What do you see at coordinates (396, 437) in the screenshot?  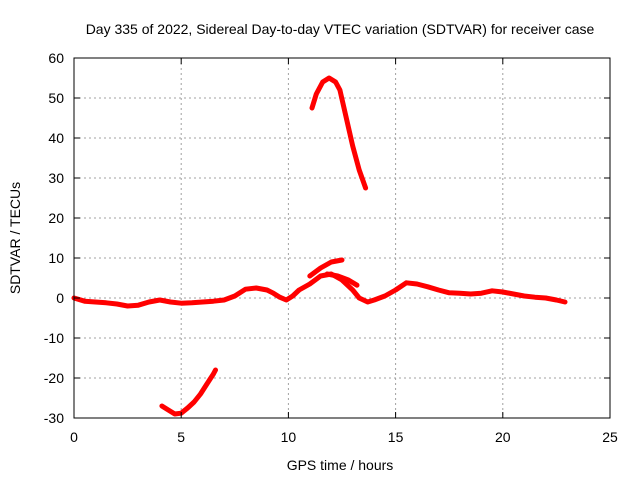 I see `x-tick-label: 15` at bounding box center [396, 437].